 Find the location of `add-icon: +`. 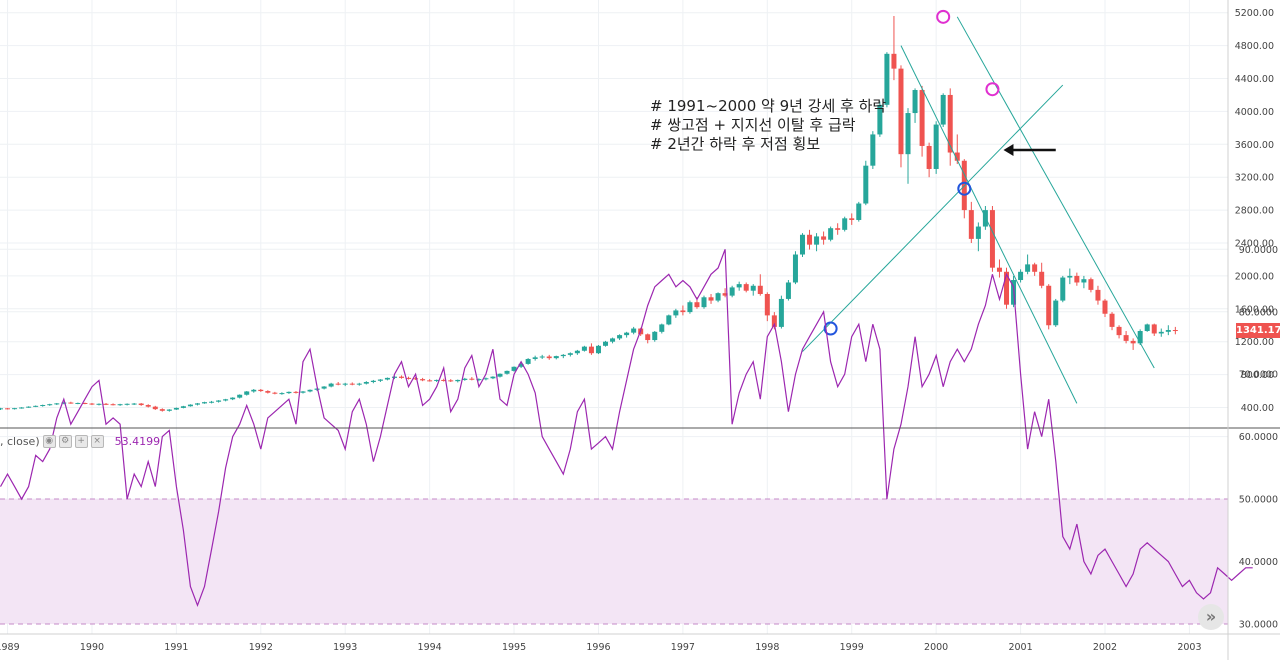

add-icon: + is located at coordinates (81, 441).